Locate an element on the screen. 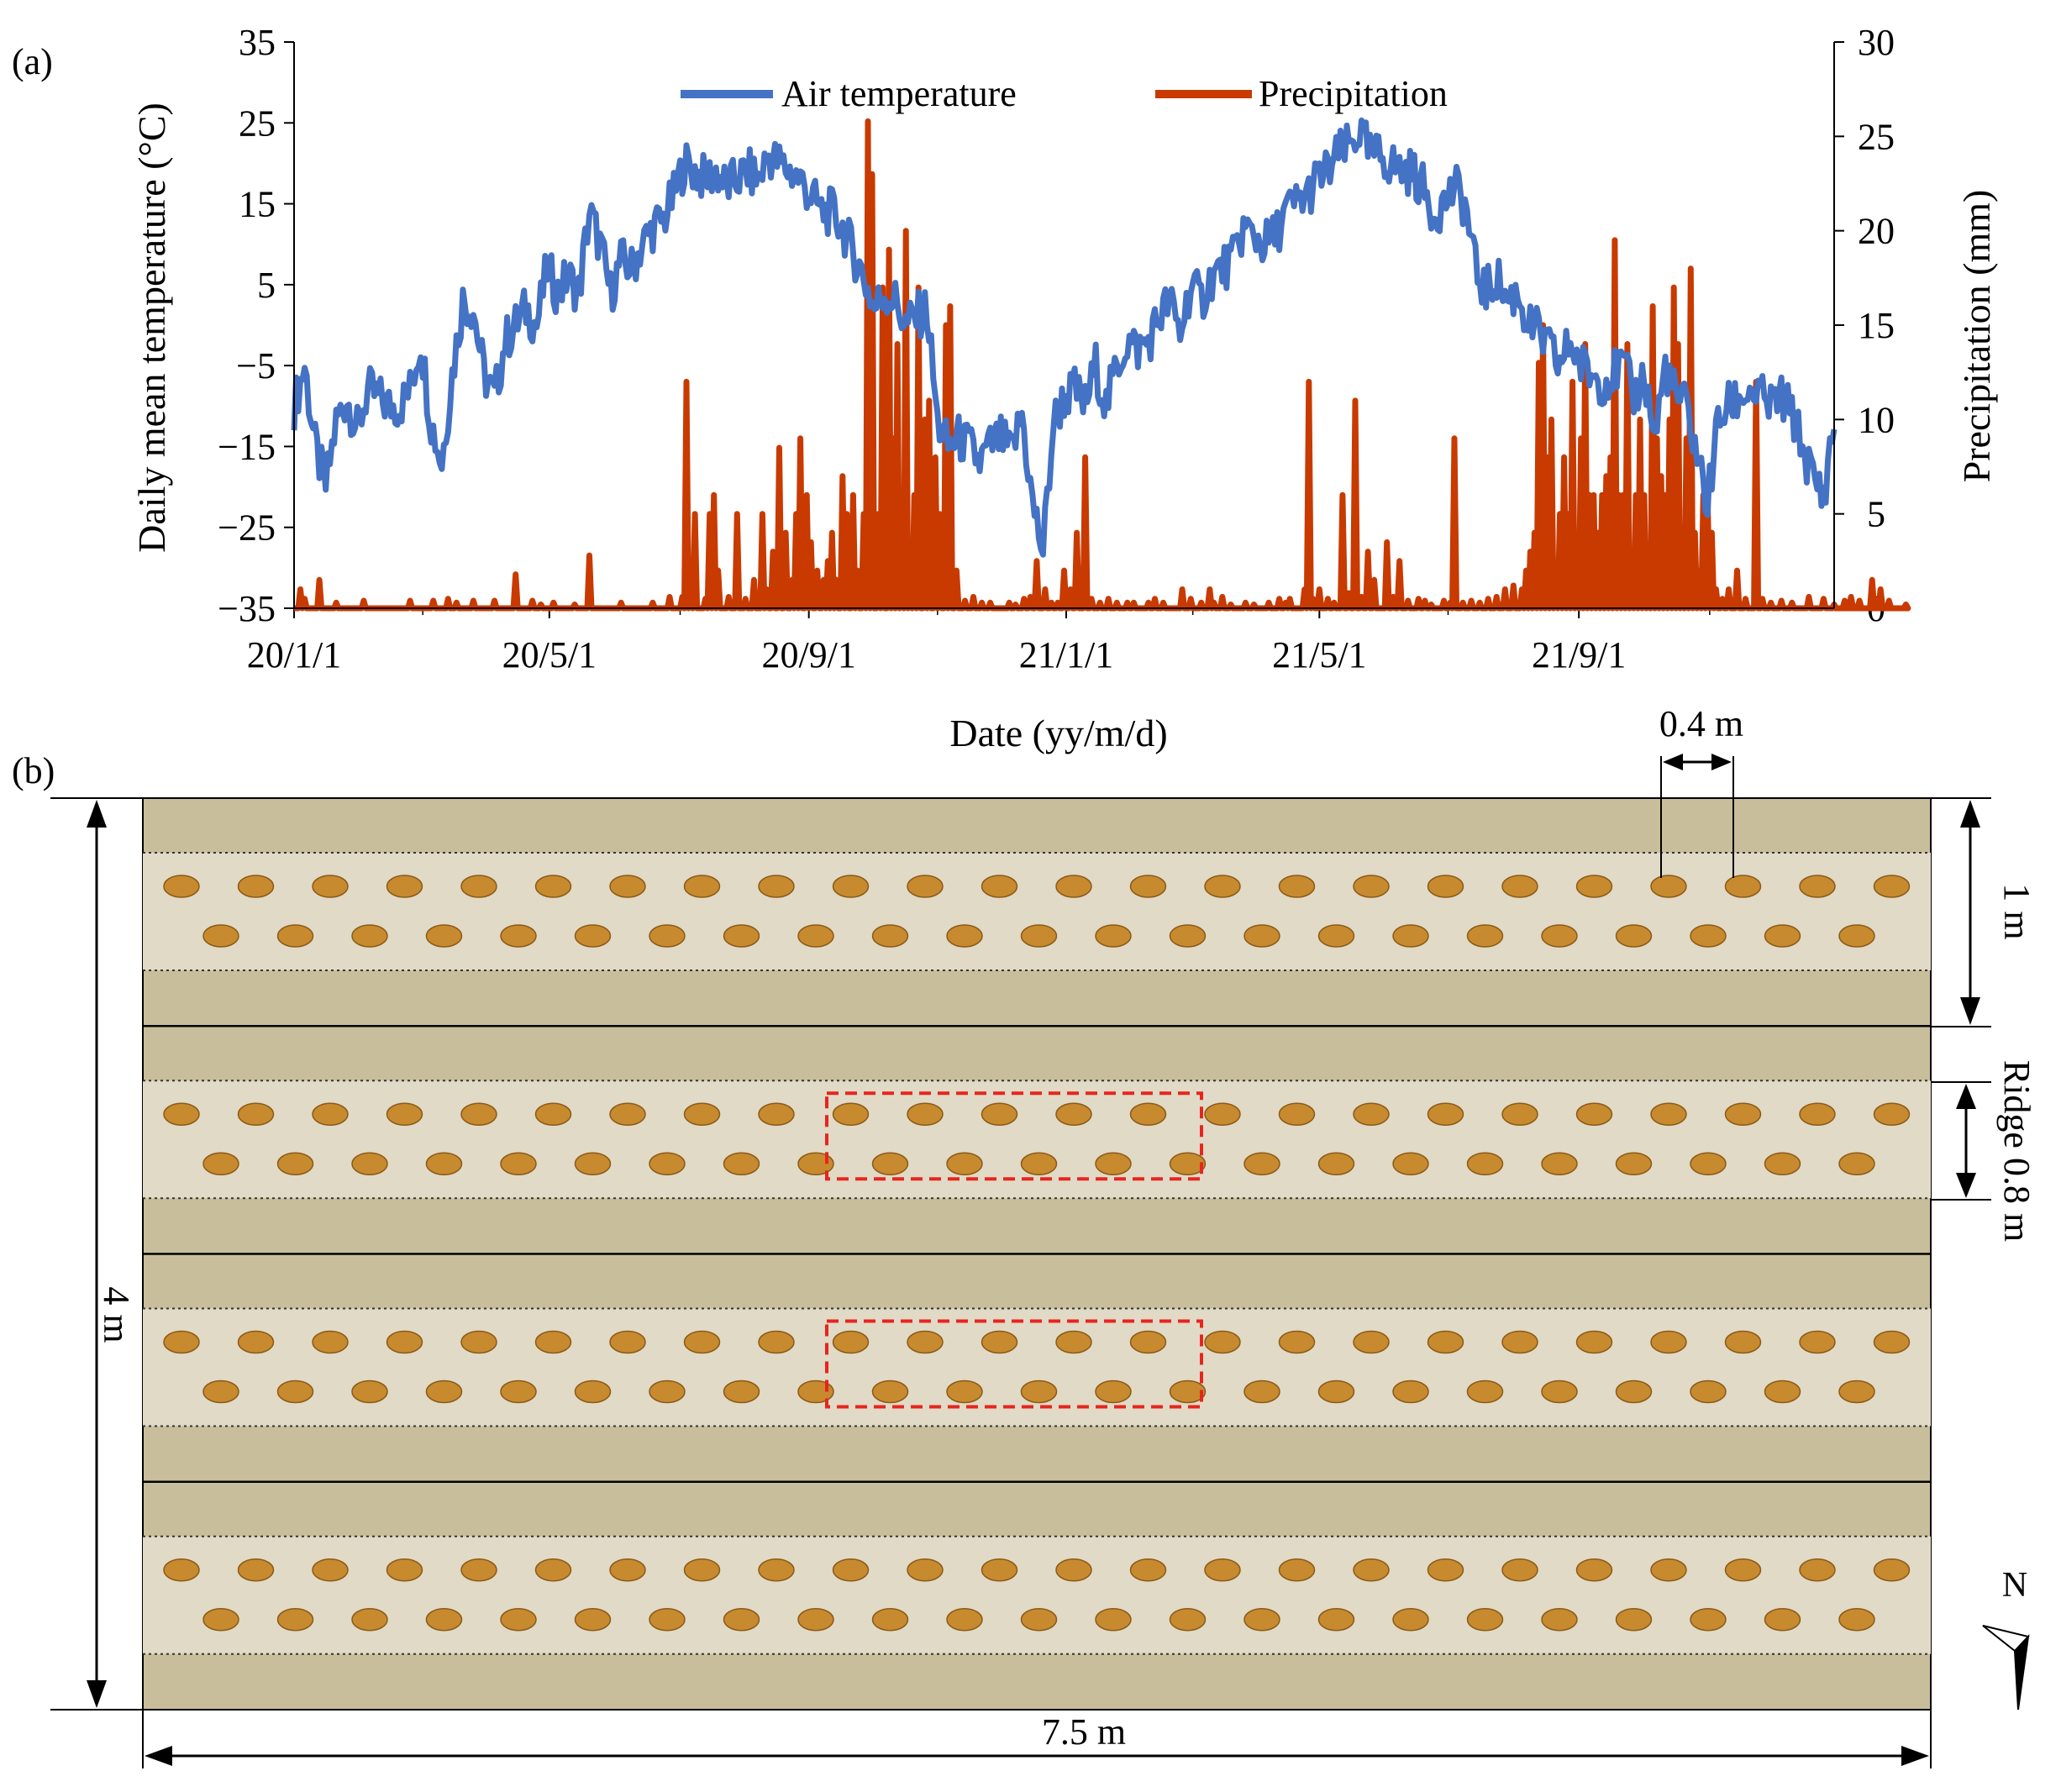  width-dimension: 7.5 m is located at coordinates (1037, 1739).